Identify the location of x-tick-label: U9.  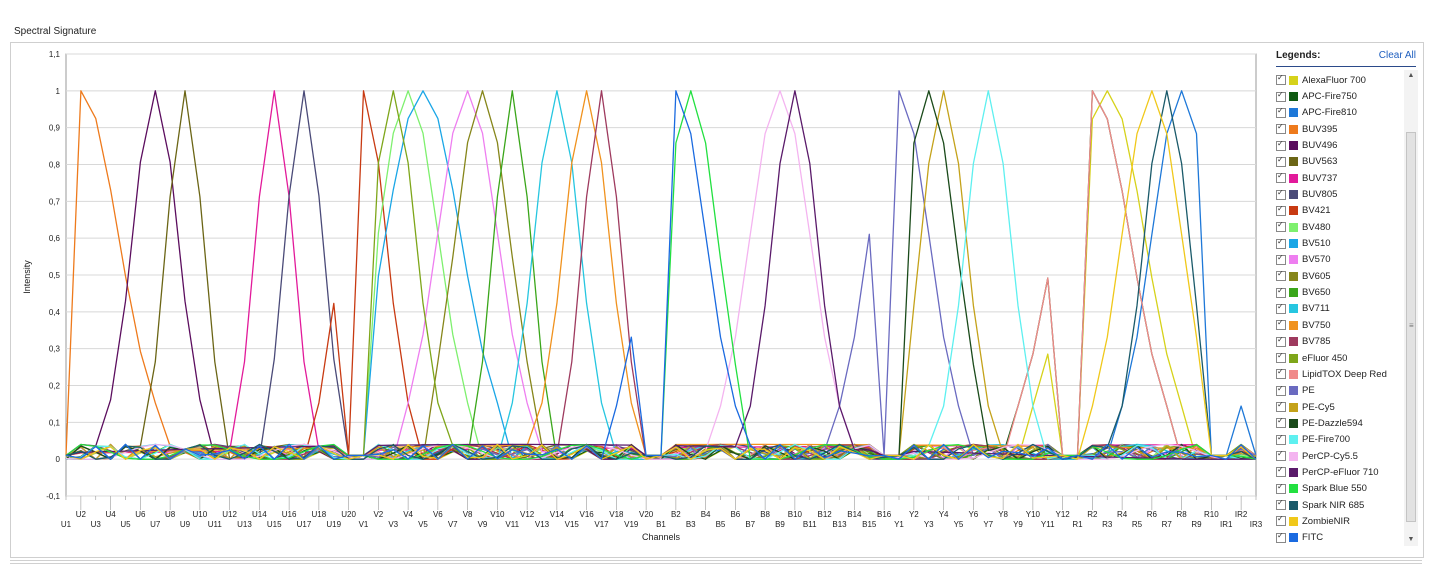
(185, 524).